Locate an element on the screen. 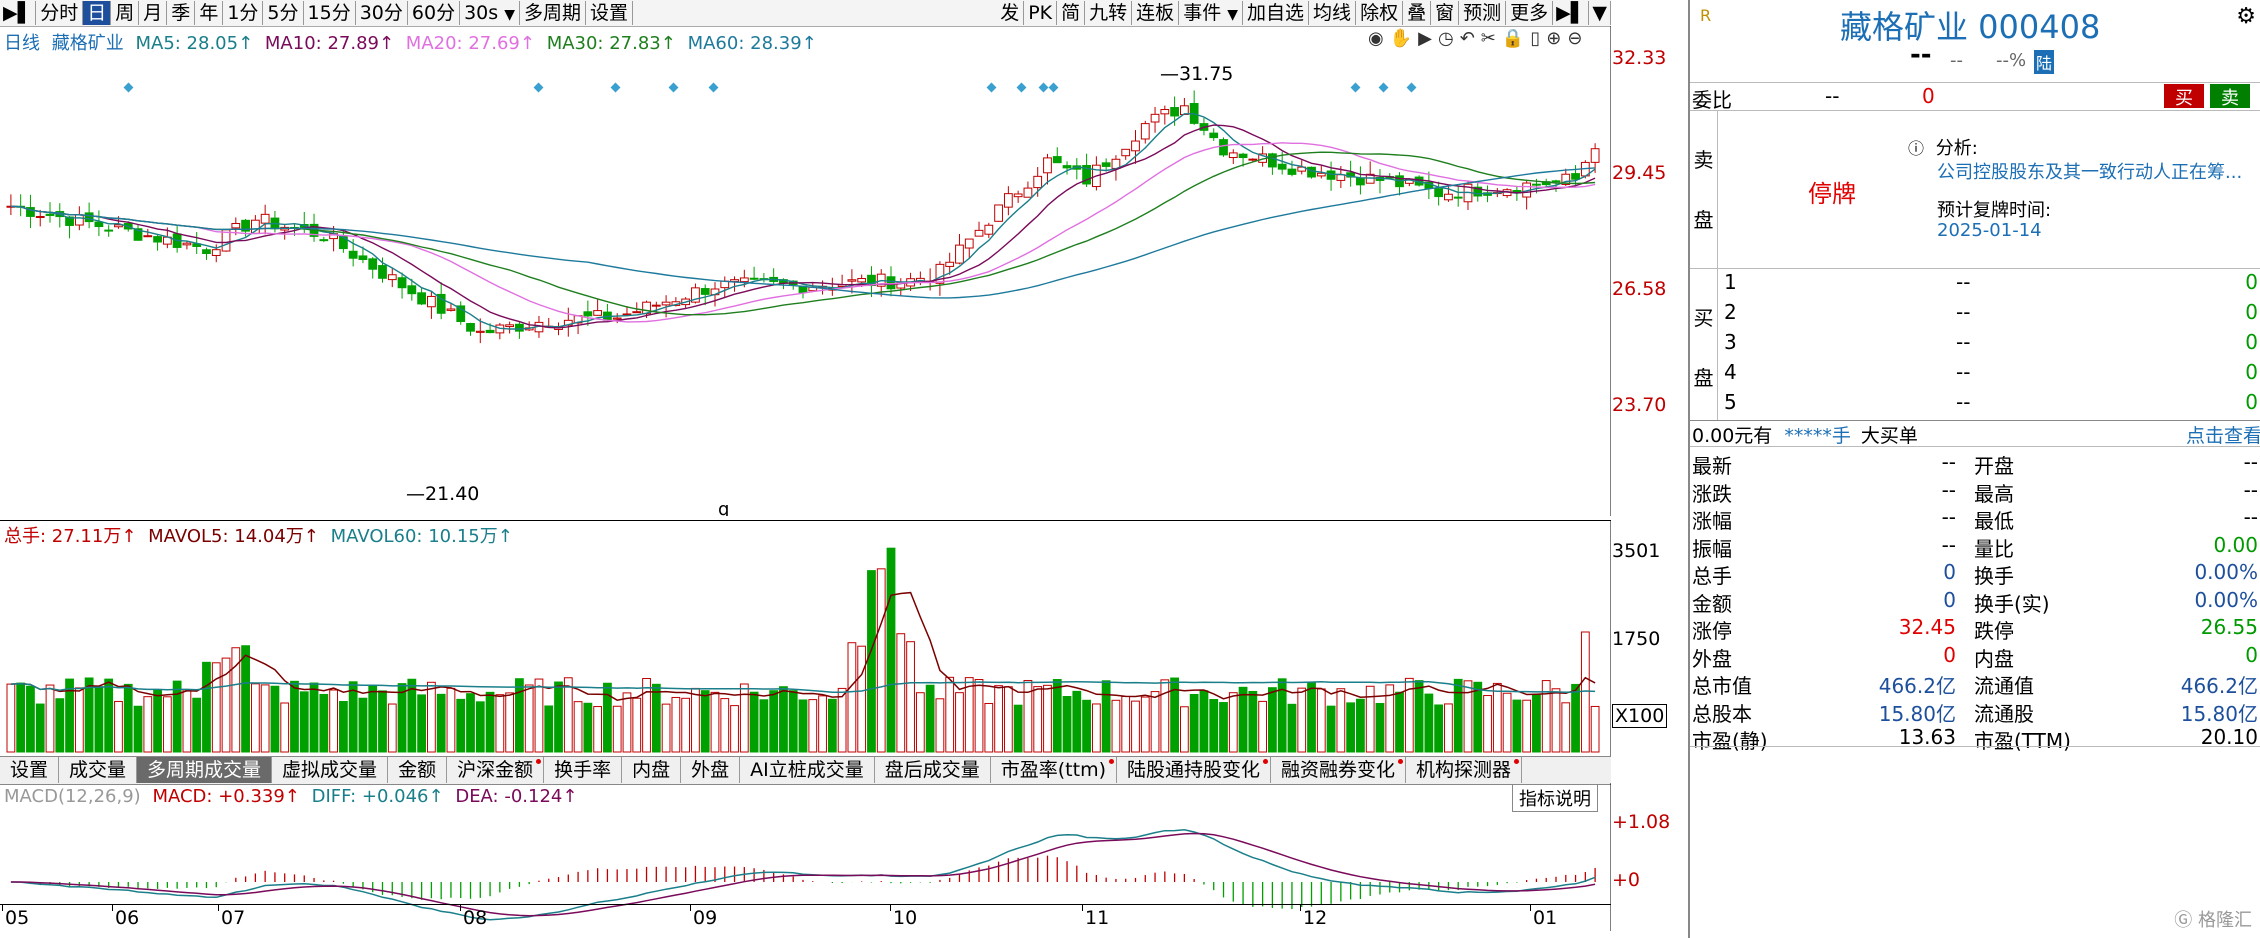 This screenshot has height=938, width=2260. indicator-tab: 换手率 is located at coordinates (583, 770).